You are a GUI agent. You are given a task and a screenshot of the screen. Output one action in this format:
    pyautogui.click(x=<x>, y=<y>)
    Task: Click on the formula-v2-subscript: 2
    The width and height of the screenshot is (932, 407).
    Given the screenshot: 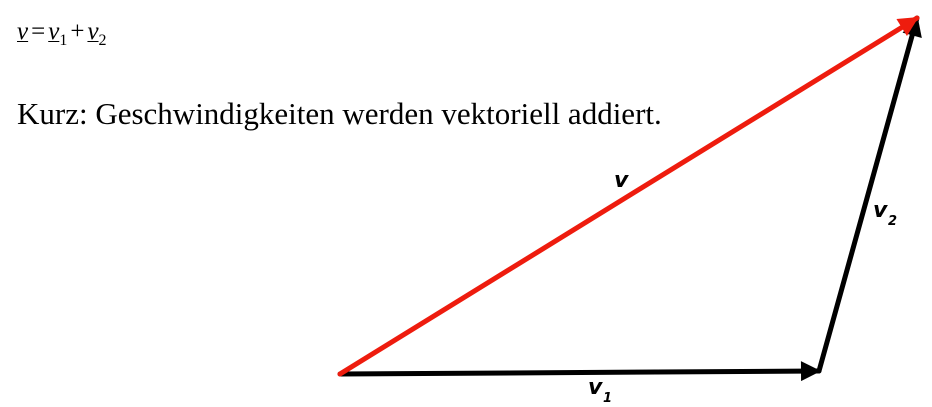 What is the action you would take?
    pyautogui.click(x=102, y=40)
    